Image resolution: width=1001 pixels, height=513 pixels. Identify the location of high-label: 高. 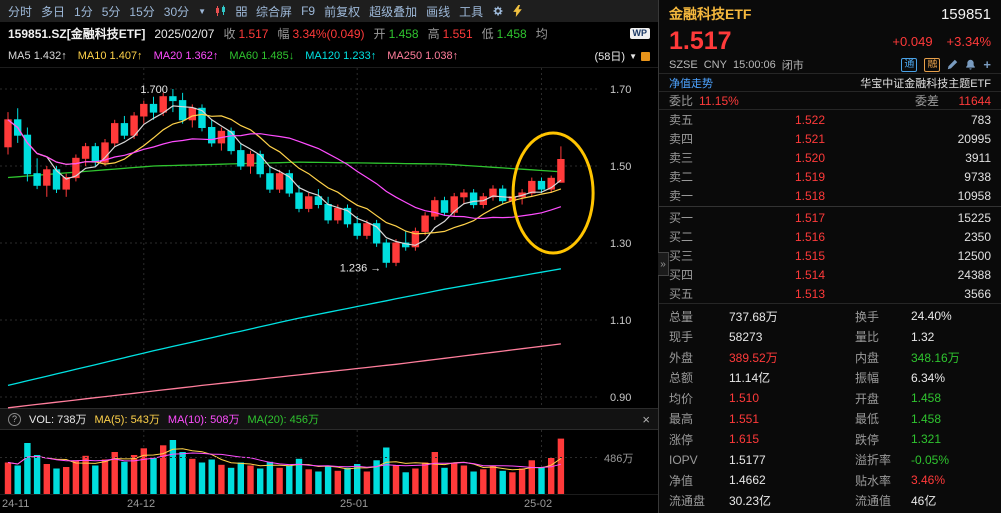
(433, 34).